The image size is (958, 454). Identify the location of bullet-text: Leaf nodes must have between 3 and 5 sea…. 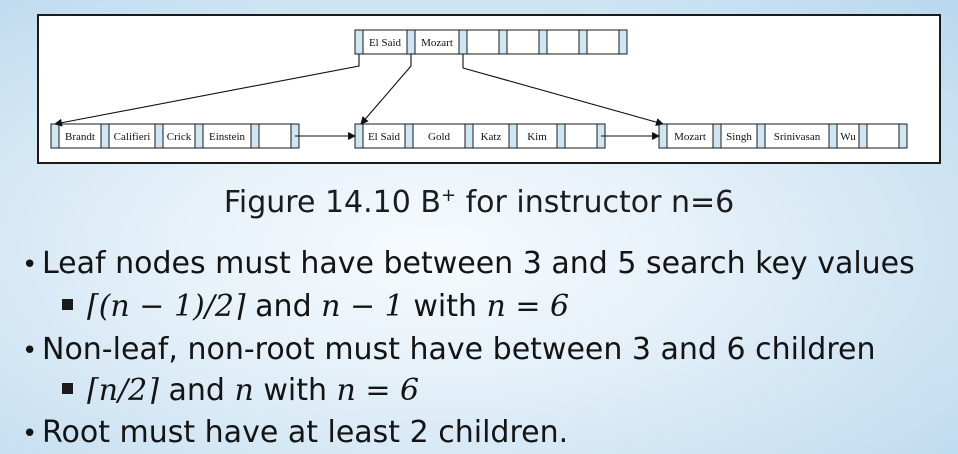
(478, 263).